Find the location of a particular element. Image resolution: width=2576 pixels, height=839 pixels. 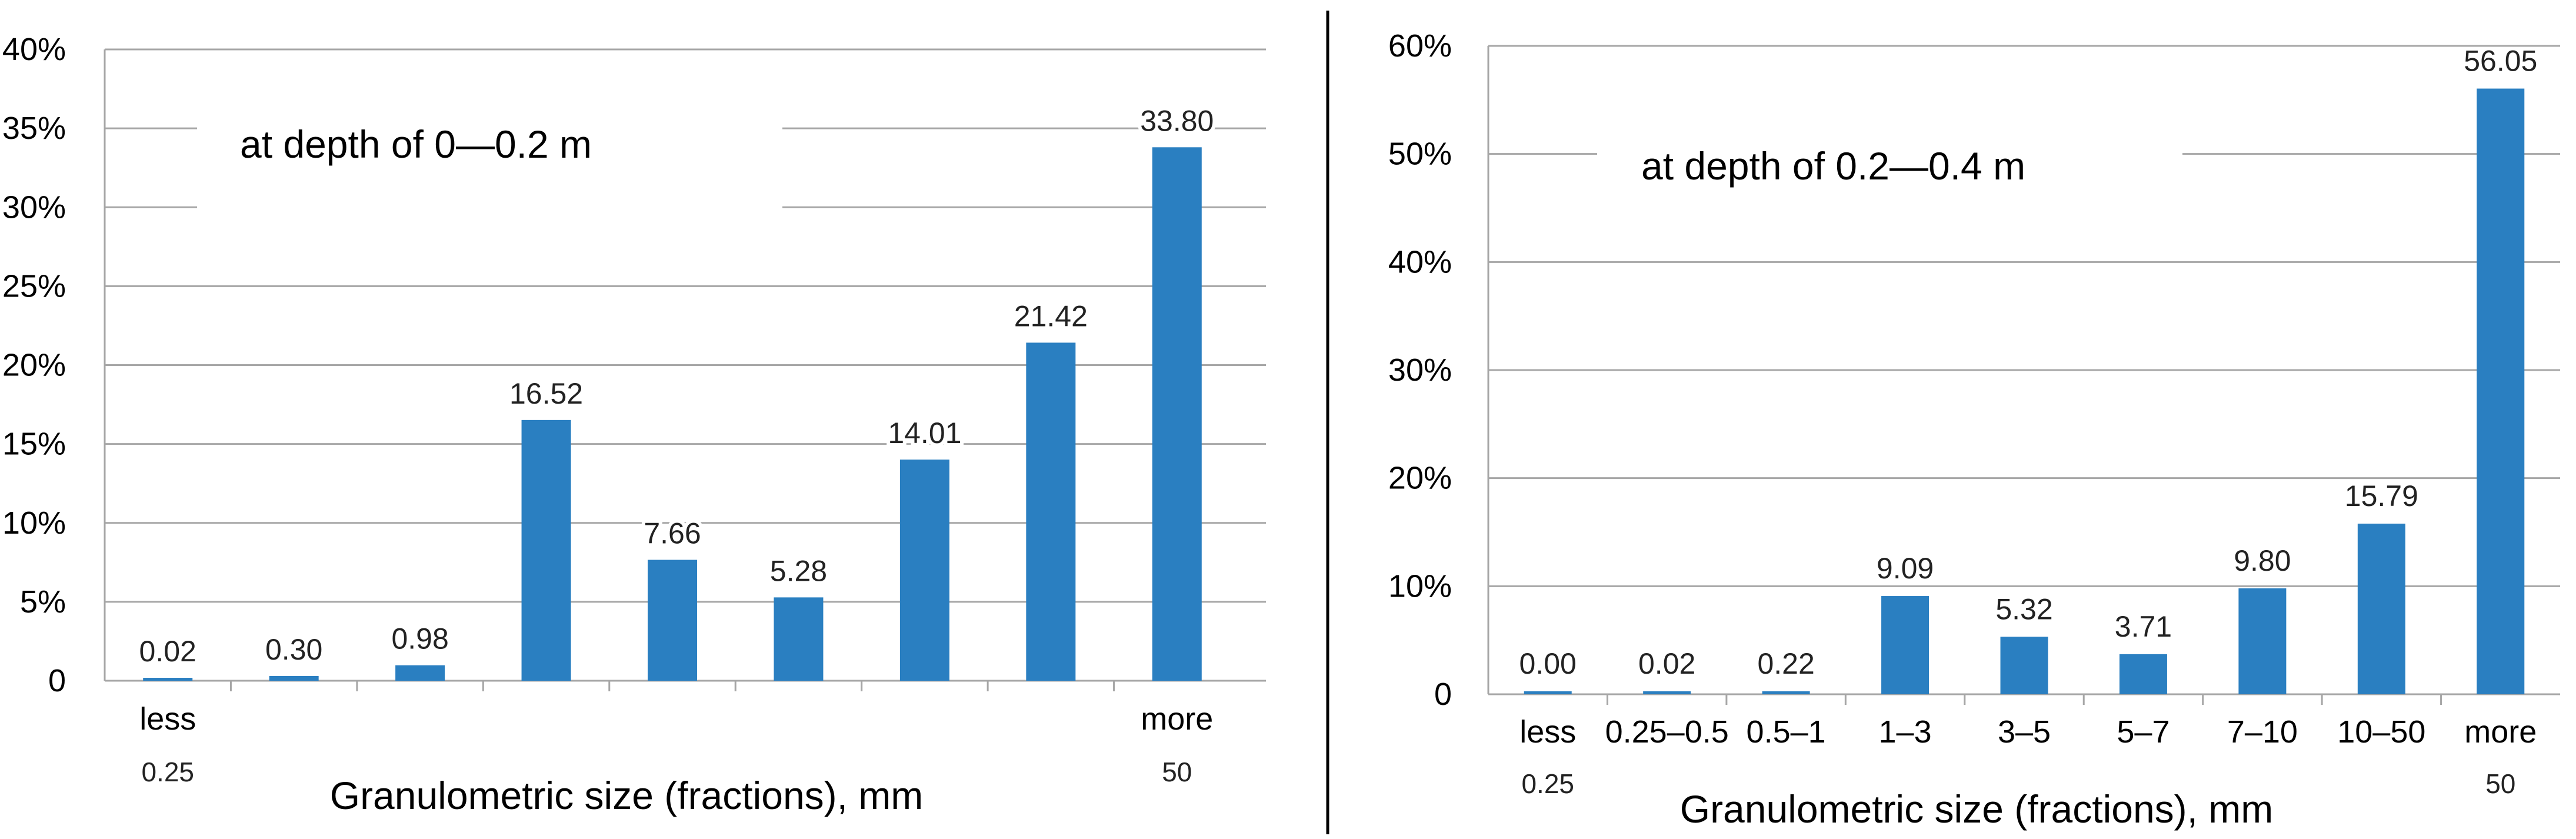

chart2-ytick-label: 40% is located at coordinates (1420, 261).